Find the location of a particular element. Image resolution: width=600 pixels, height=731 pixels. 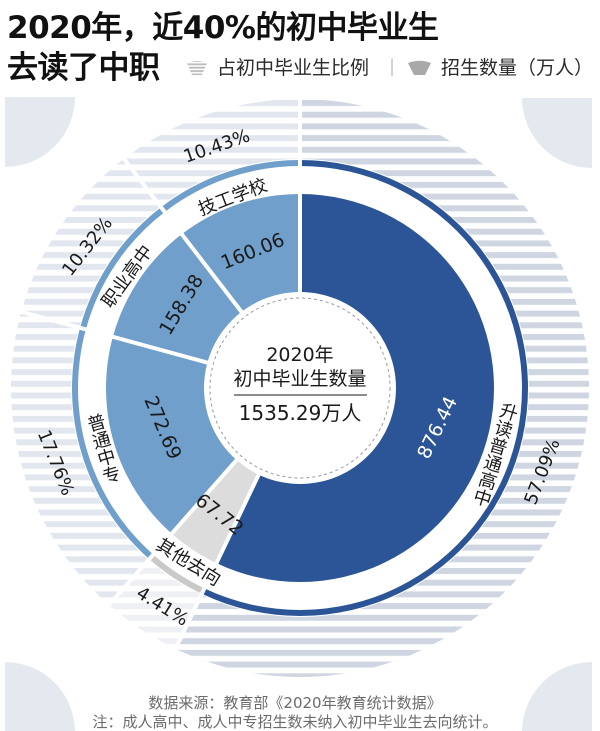

center-disc is located at coordinates (300, 388).